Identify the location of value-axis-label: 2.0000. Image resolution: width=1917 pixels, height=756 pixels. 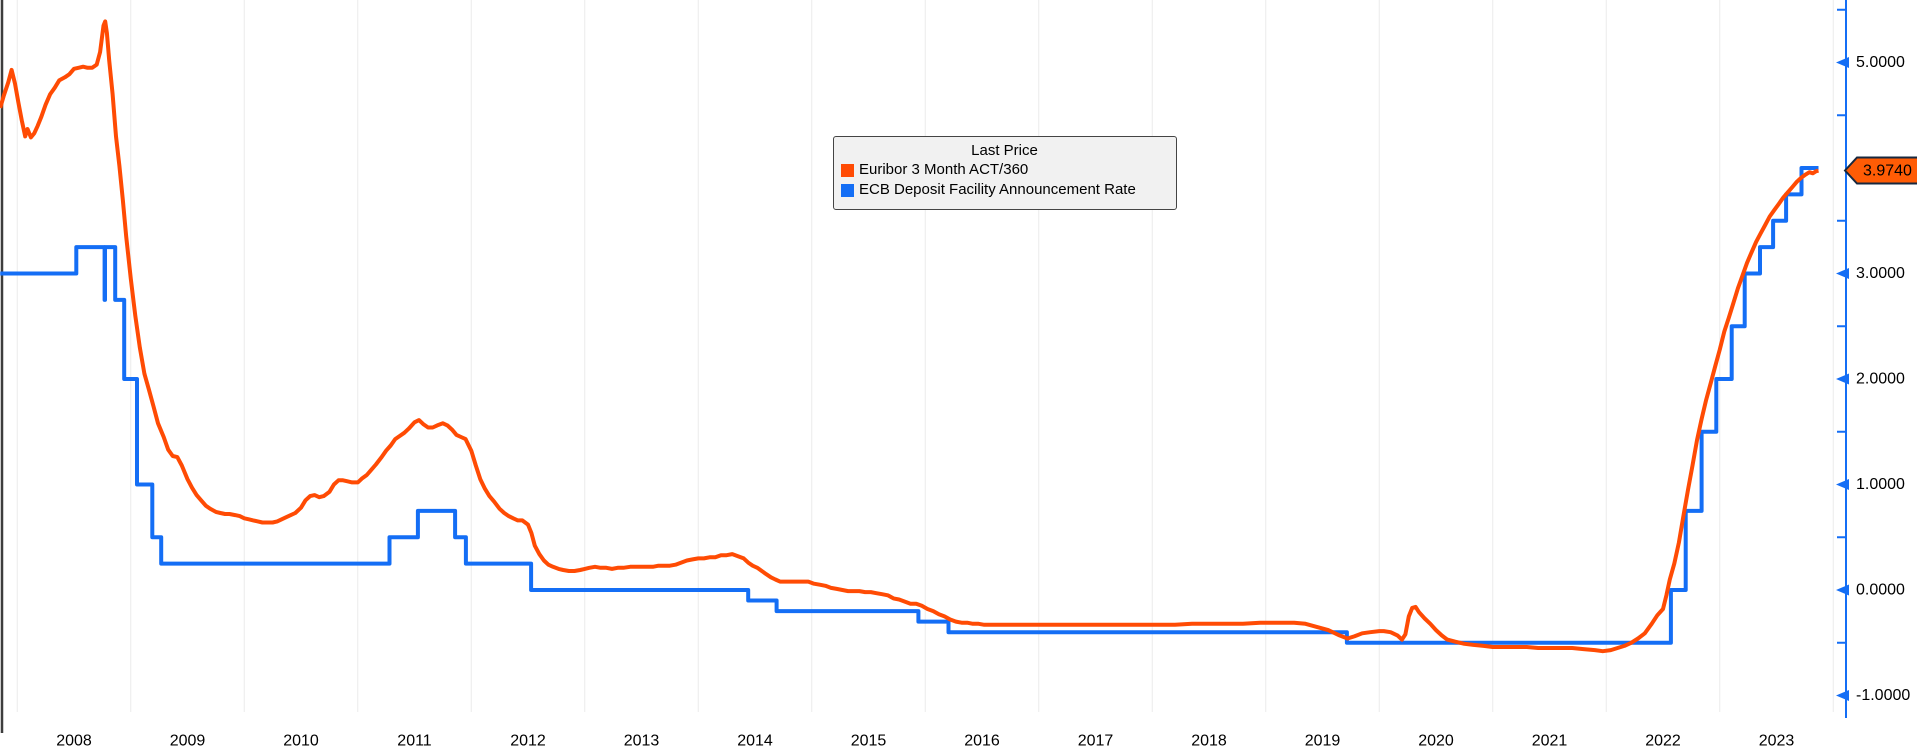
(1880, 379).